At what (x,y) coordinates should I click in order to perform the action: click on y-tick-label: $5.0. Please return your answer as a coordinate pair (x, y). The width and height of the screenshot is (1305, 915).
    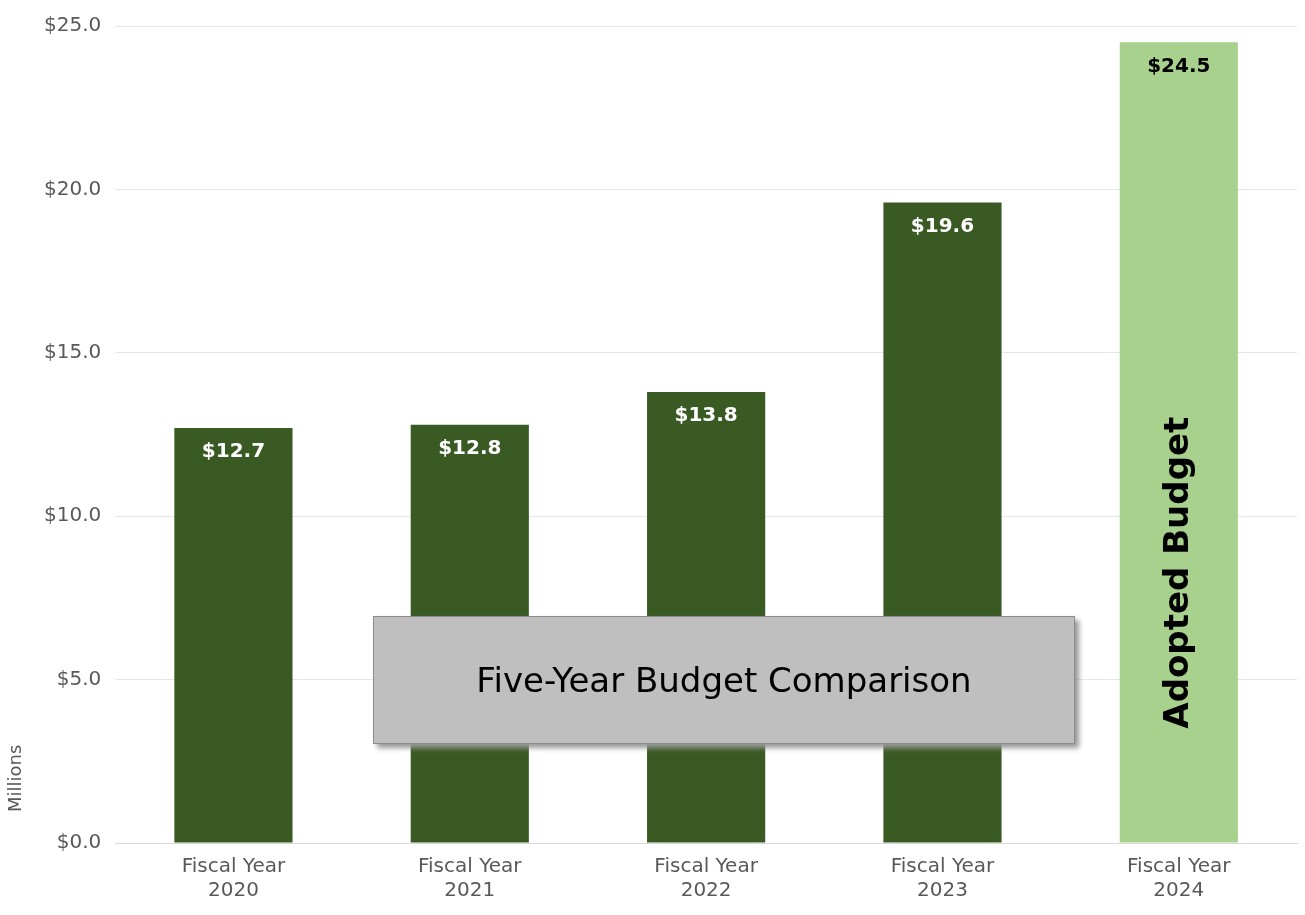
    Looking at the image, I should click on (79, 677).